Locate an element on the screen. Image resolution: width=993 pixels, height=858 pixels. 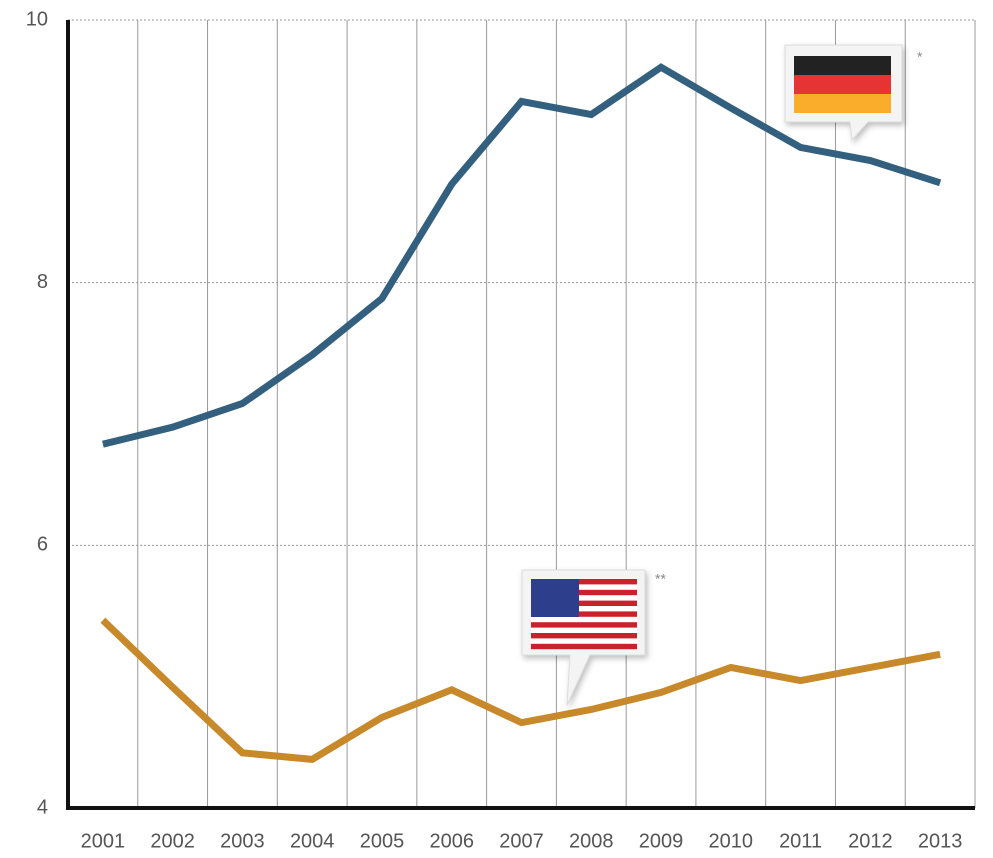
x-tick-label: 2006 is located at coordinates (451, 841).